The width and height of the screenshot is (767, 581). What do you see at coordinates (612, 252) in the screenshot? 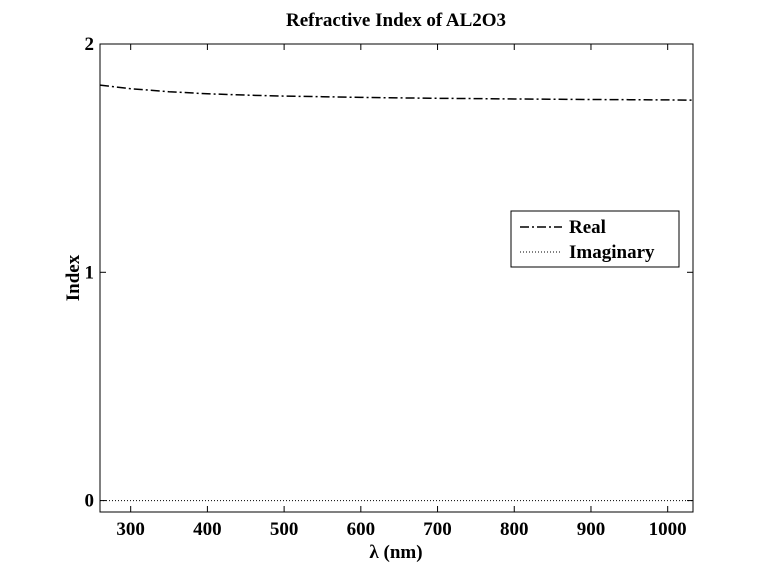
I see `legend-label-imaginary: Imaginary` at bounding box center [612, 252].